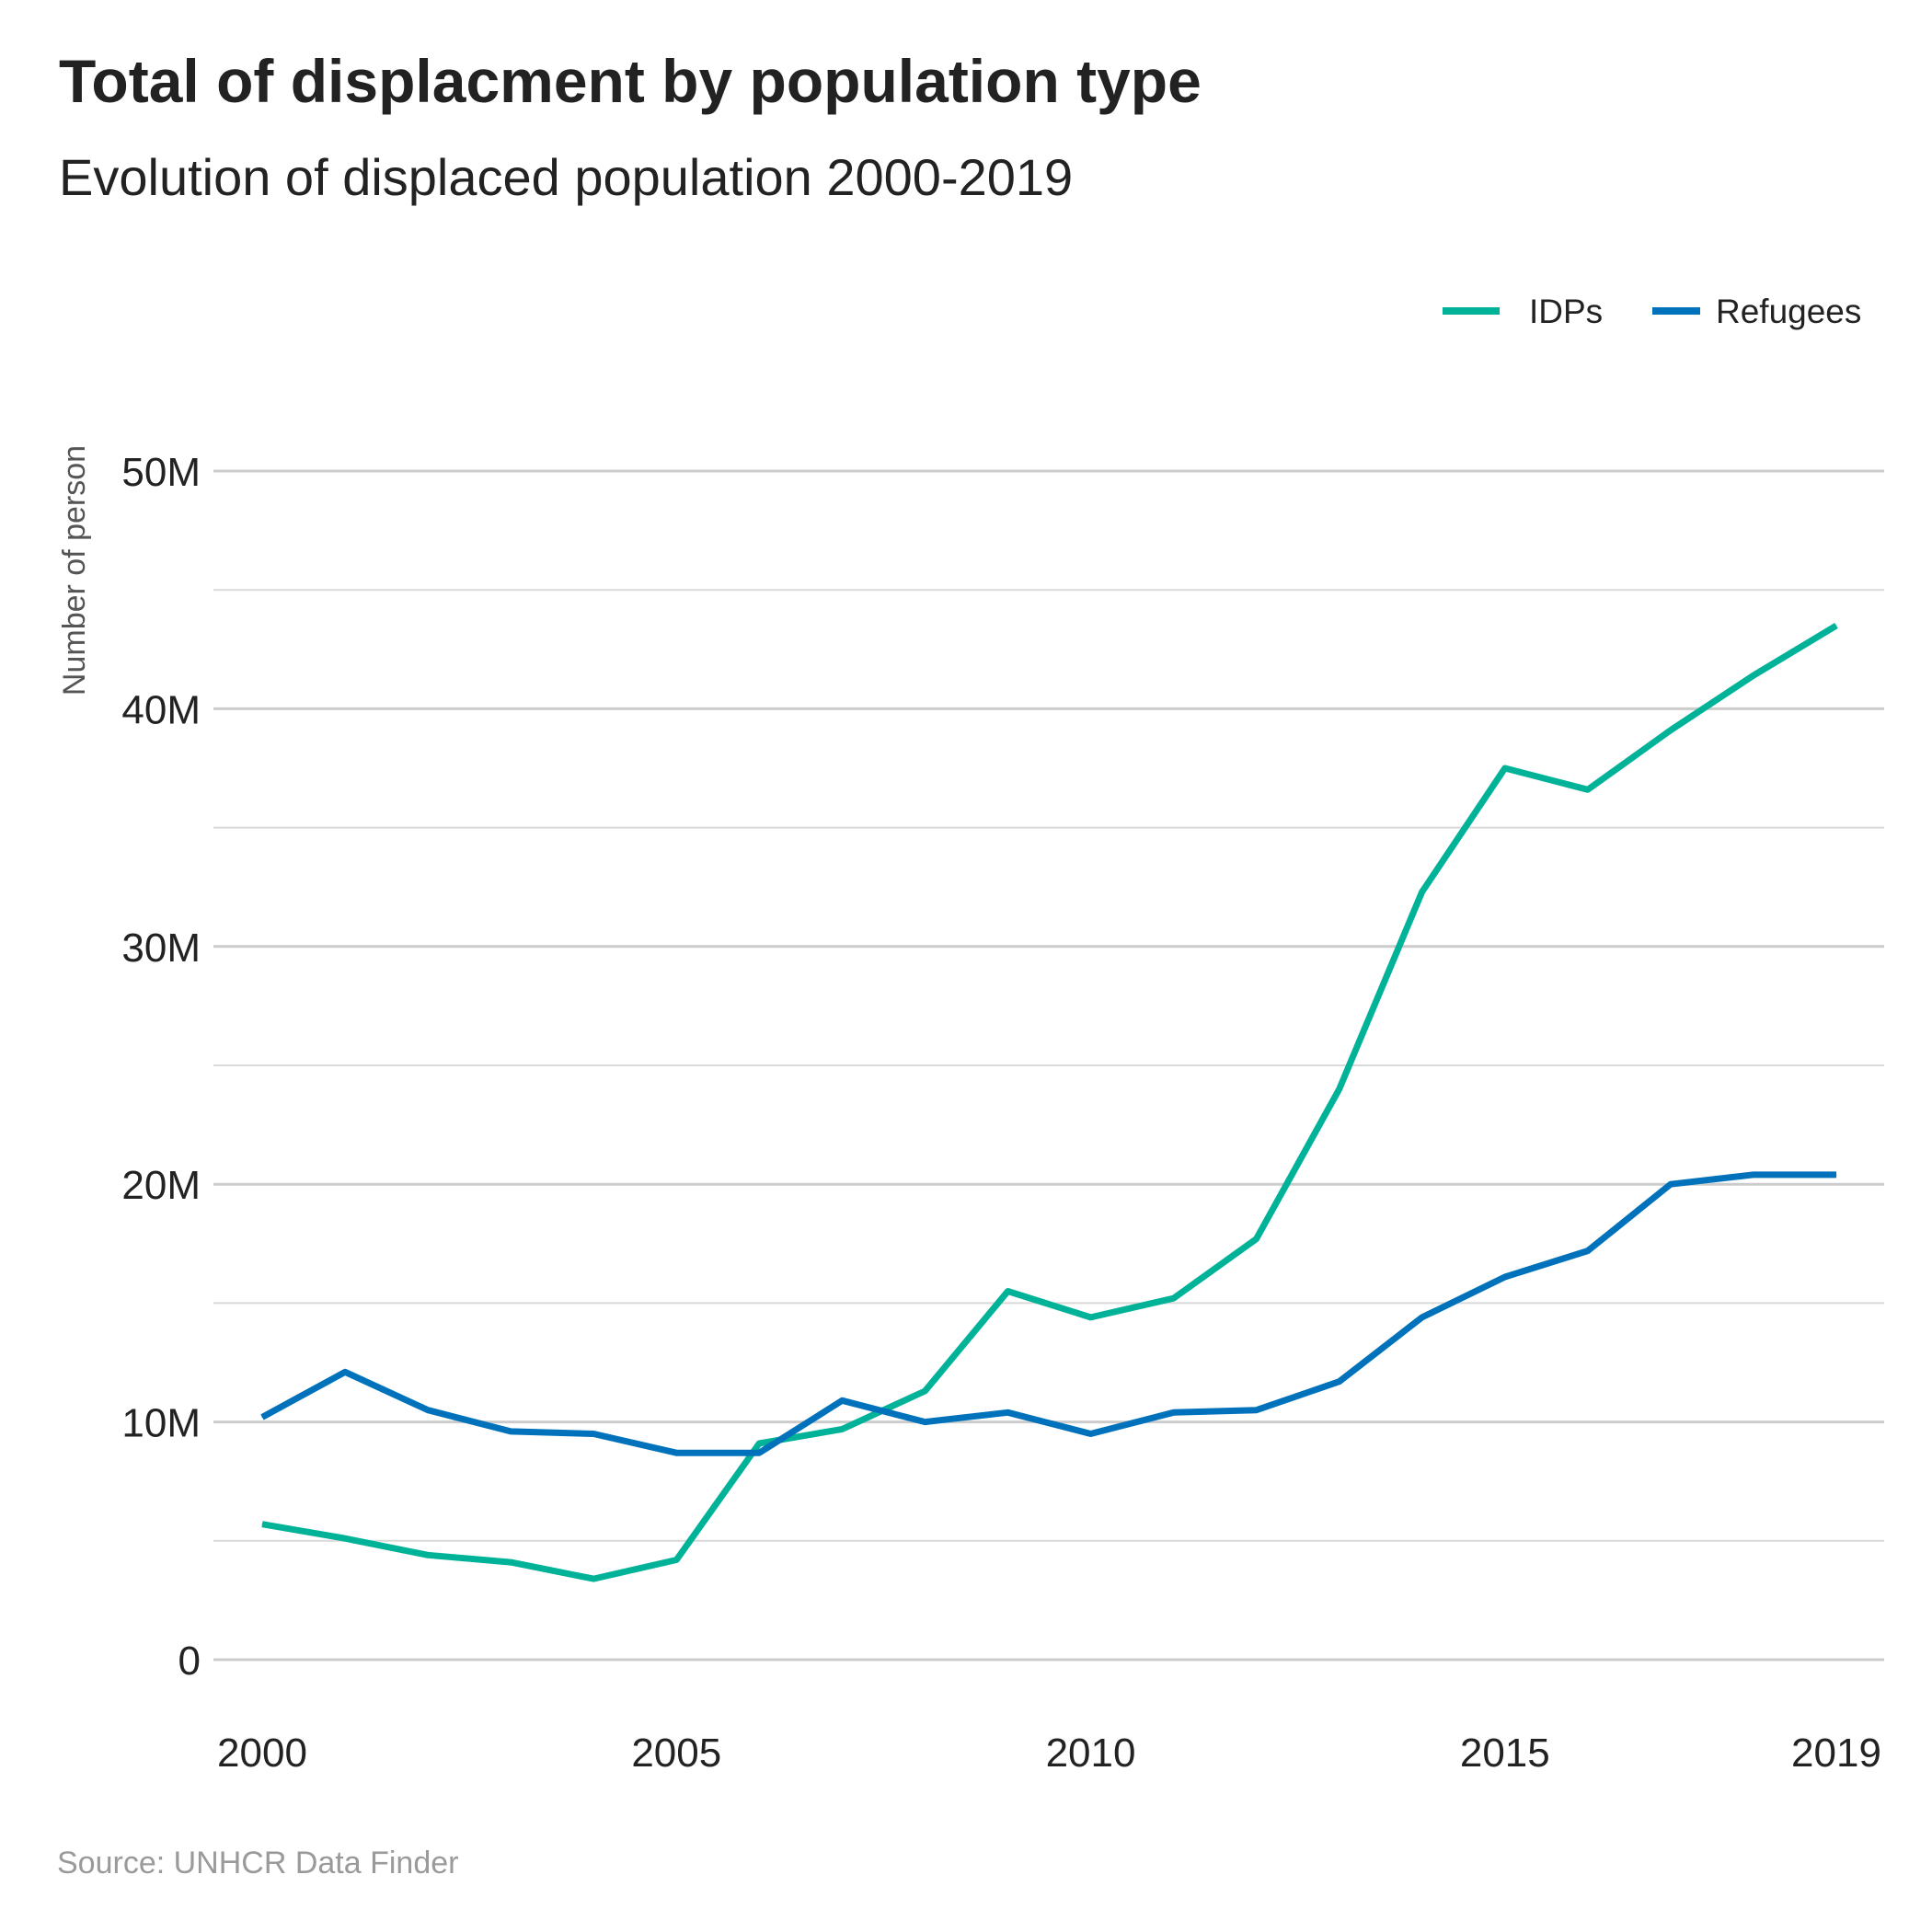 The image size is (1932, 1932). I want to click on chart-title: Total of displacment by population type, so click(630, 81).